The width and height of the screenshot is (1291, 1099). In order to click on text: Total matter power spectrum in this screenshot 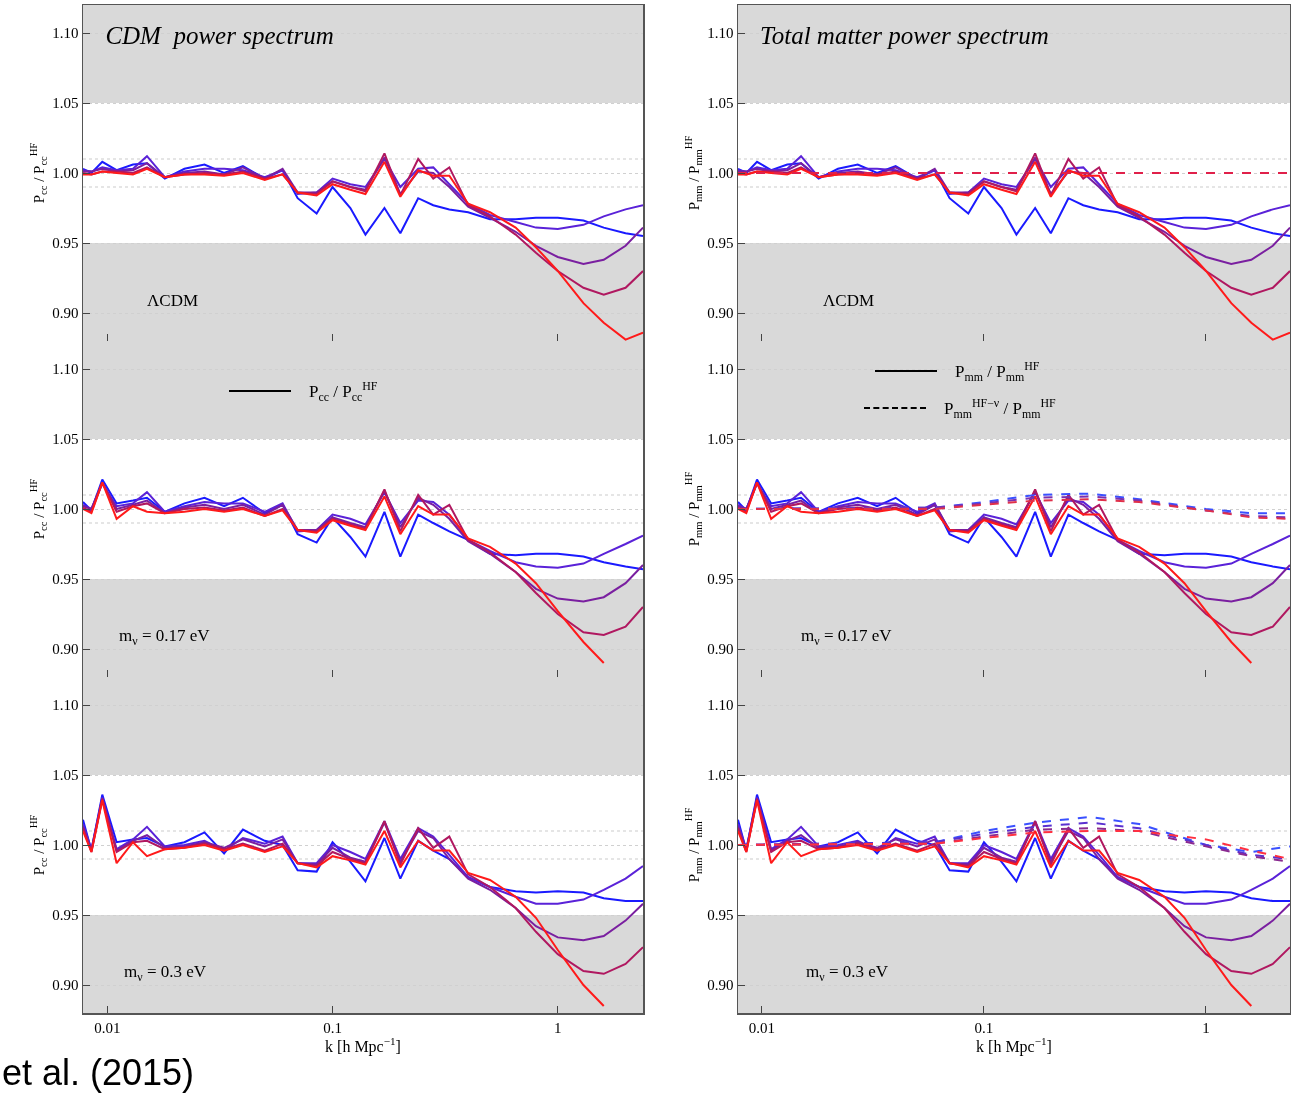, I will do `click(904, 35)`.